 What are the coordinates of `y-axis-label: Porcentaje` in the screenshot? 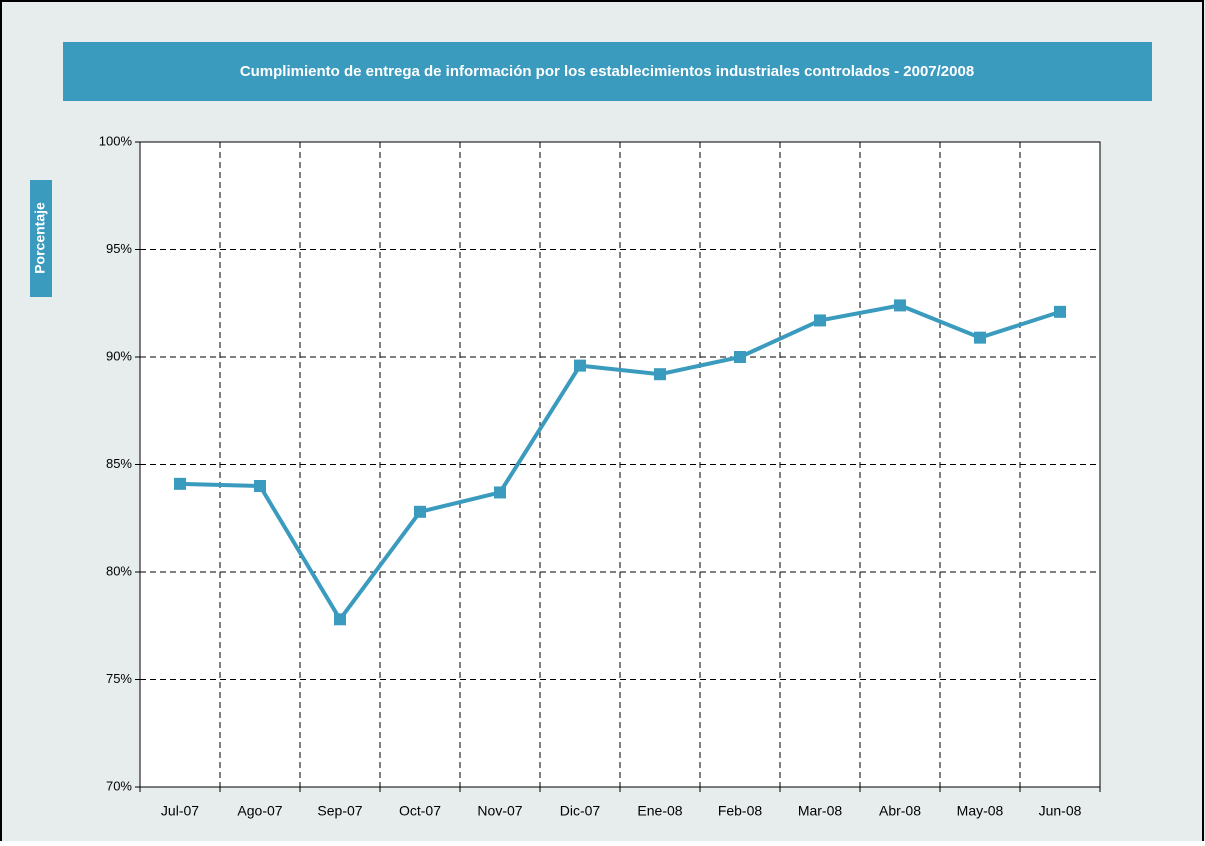 It's located at (40, 238).